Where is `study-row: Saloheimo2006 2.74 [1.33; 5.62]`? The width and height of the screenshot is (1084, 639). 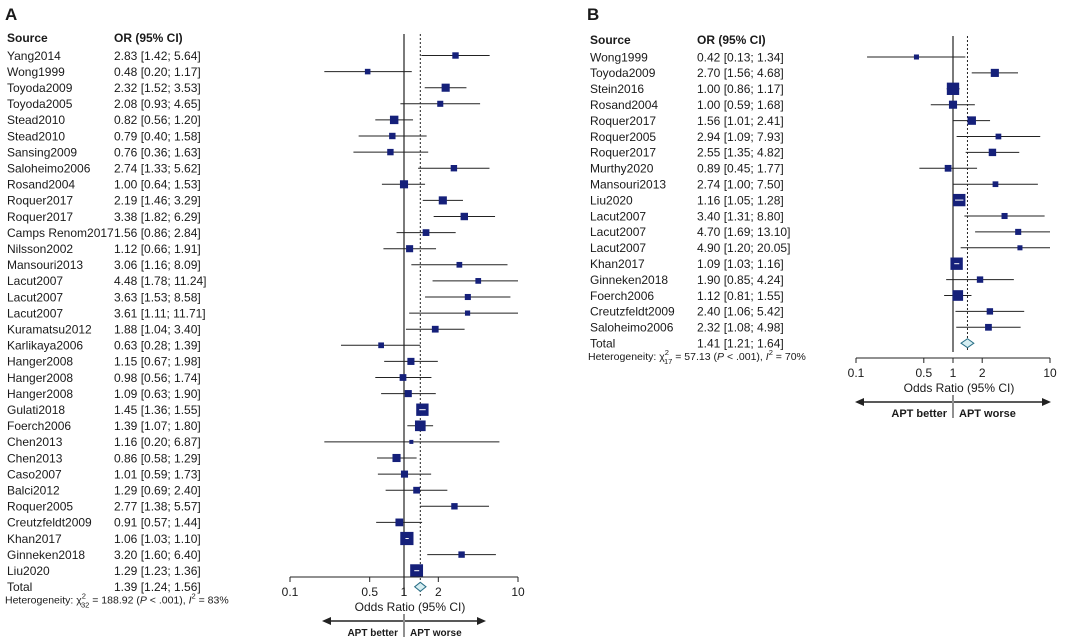 study-row: Saloheimo2006 2.74 [1.33; 5.62] is located at coordinates (248, 169).